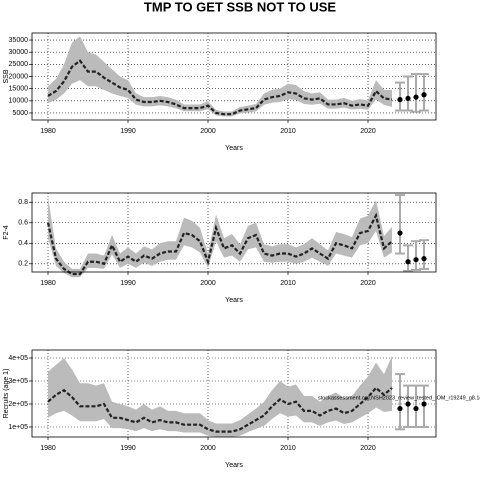 This screenshot has height=480, width=480. I want to click on y-tick-label: 35000, so click(19, 40).